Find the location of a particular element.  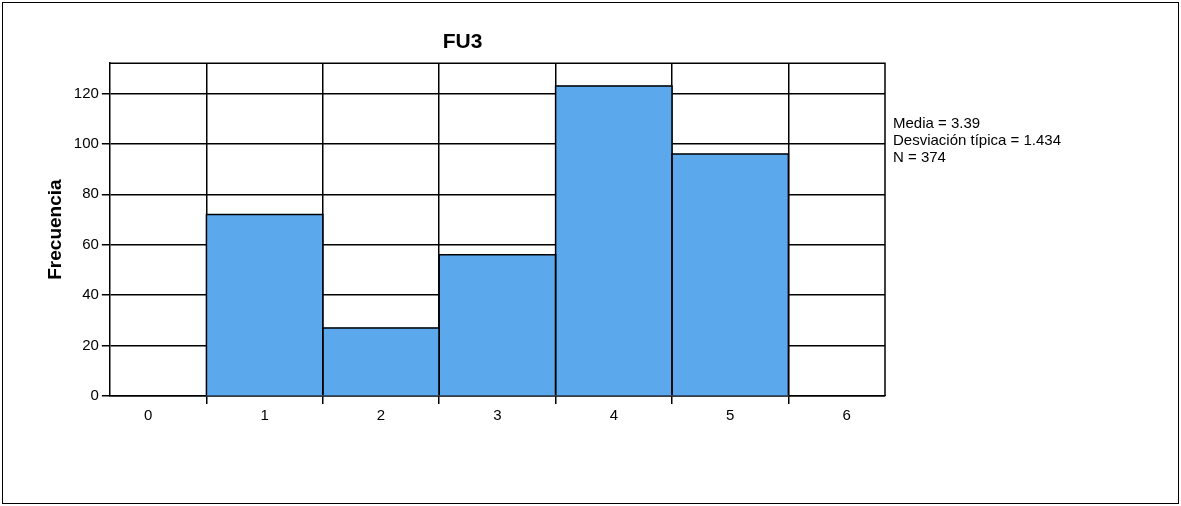

y-tick-label: 100 is located at coordinates (86, 143).